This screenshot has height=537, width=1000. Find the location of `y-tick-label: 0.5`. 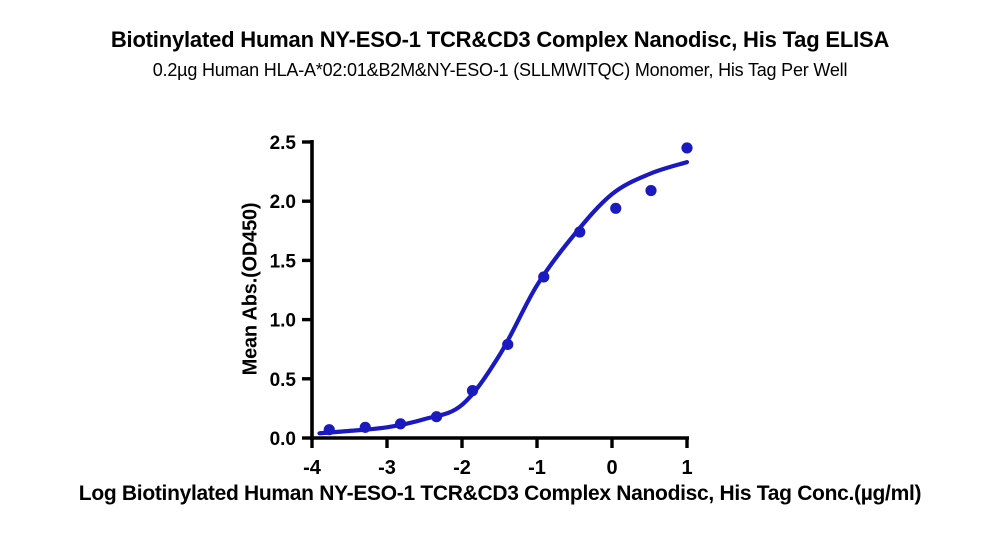

y-tick-label: 0.5 is located at coordinates (283, 380).